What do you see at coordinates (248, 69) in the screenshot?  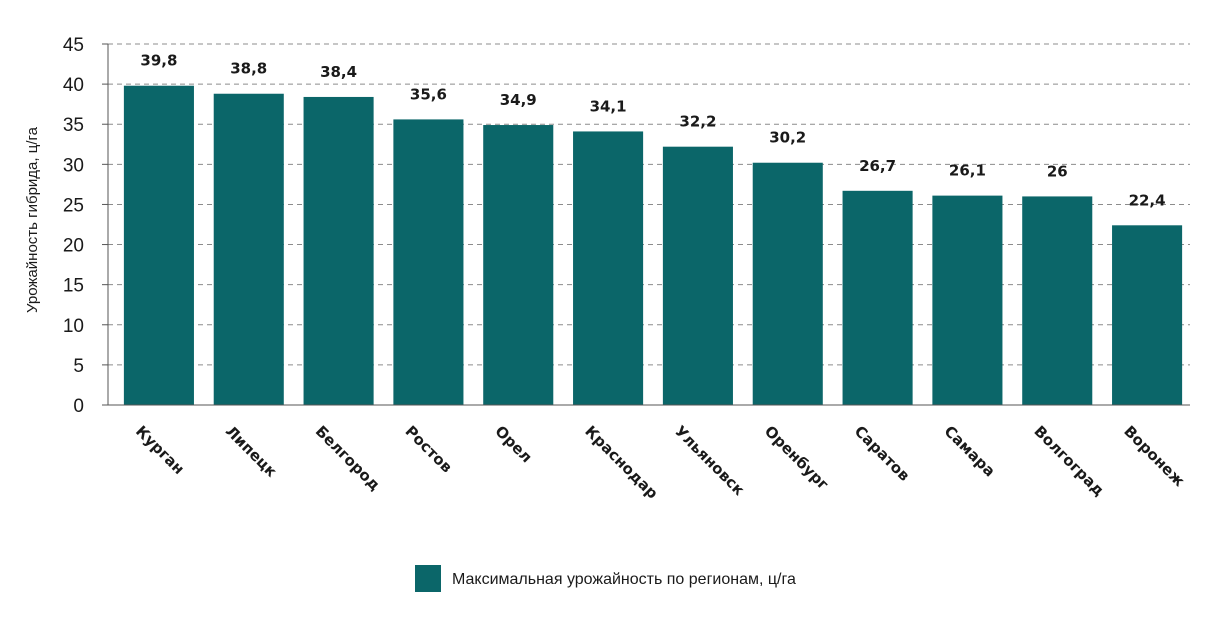 I see `data-label: 38,8` at bounding box center [248, 69].